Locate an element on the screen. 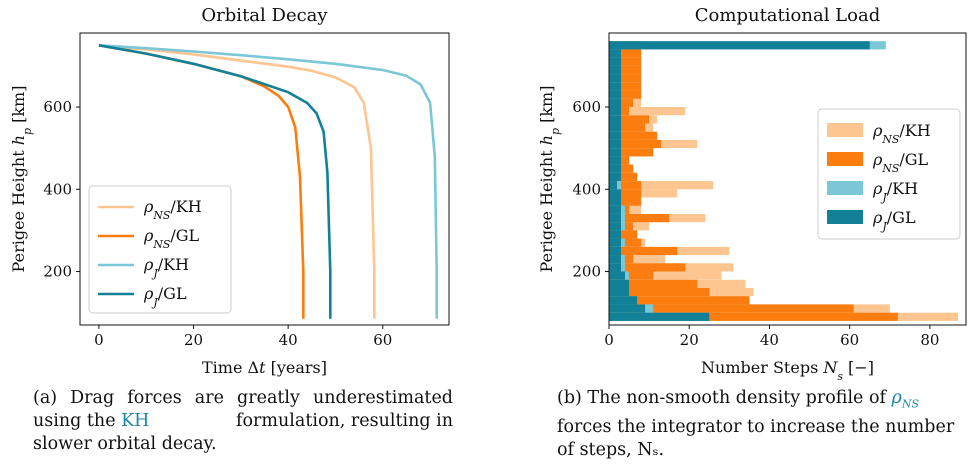 The width and height of the screenshot is (971, 468). caption-b-line-3: of steps, Nₛ. is located at coordinates (611, 449).